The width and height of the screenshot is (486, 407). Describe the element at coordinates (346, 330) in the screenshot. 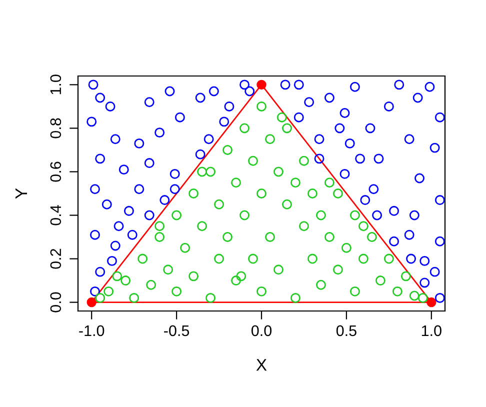

I see `x-tick-label: 0.5` at that location.